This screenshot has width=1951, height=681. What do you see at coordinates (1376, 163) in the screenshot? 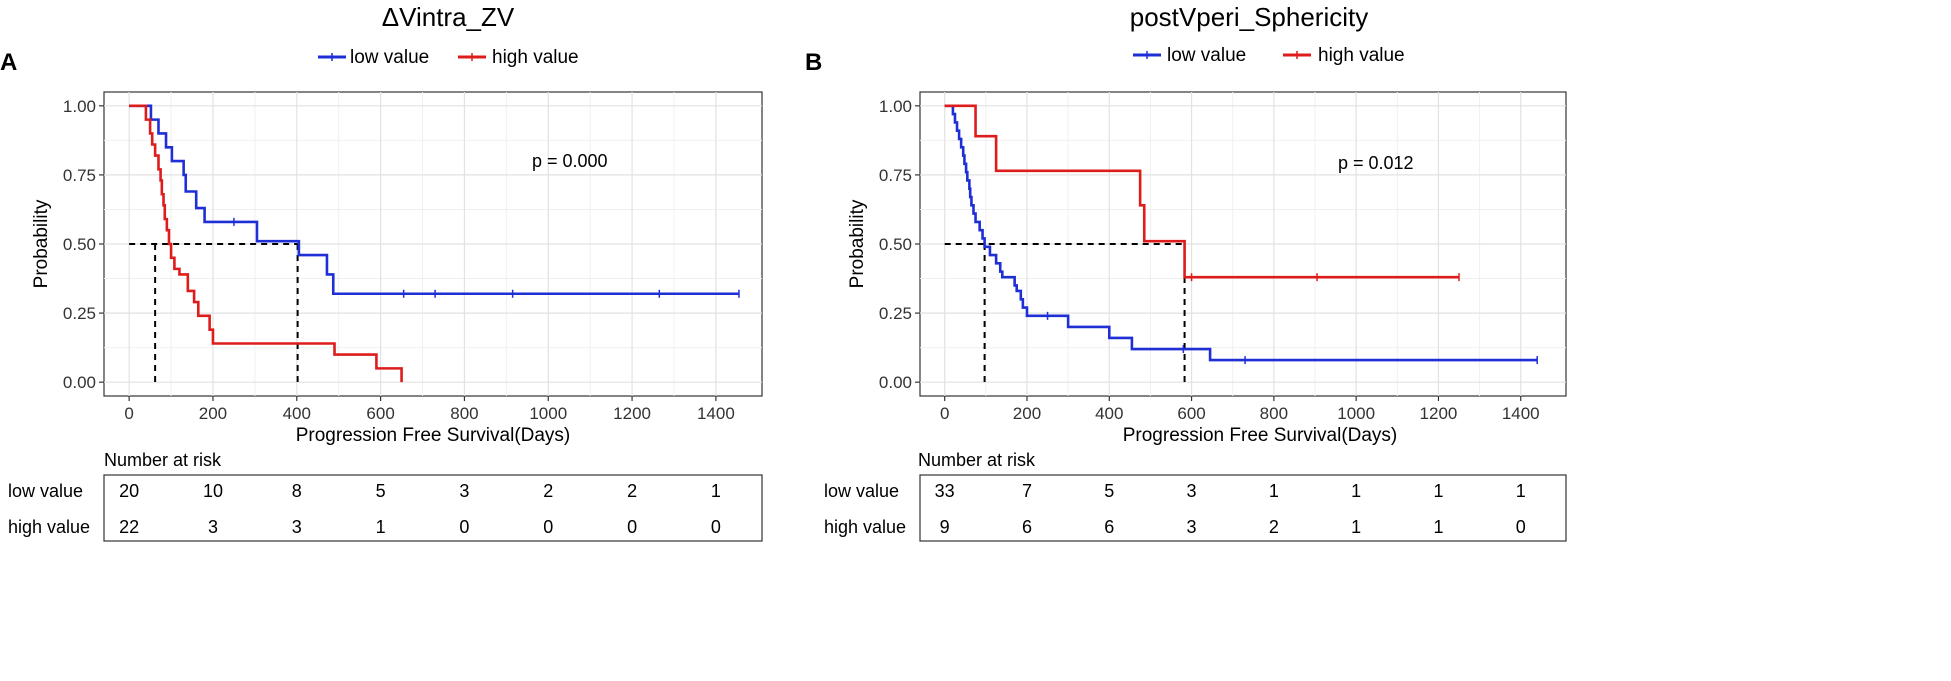
I see `p-value-annotation: p = 0.012` at bounding box center [1376, 163].